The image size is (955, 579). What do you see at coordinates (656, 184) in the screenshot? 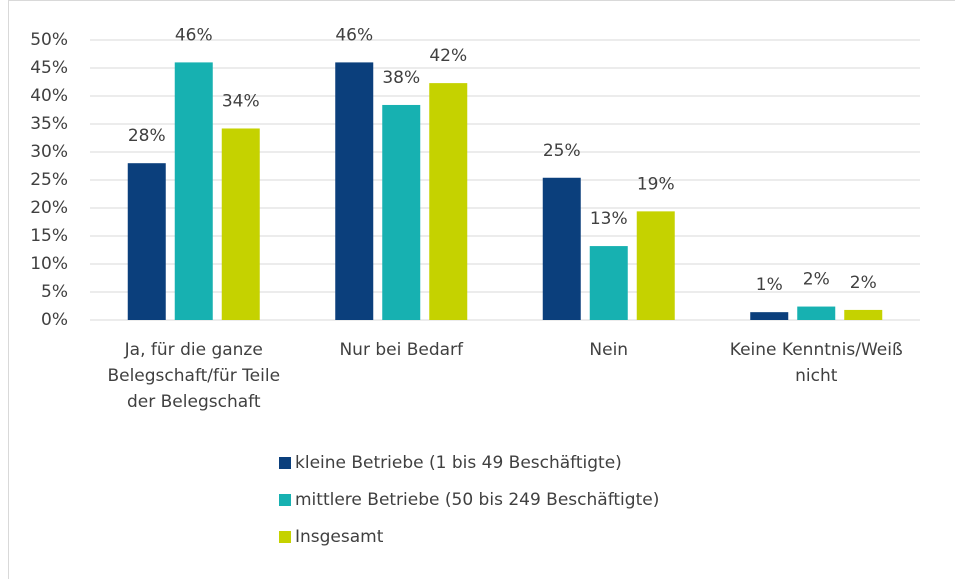
I see `data-label: 19%` at bounding box center [656, 184].